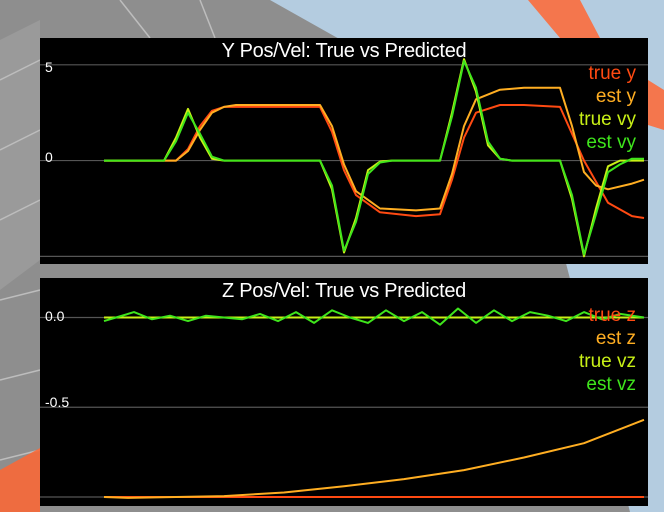 The width and height of the screenshot is (664, 512). What do you see at coordinates (607, 119) in the screenshot?
I see `y-legend-true-vy: true vy` at bounding box center [607, 119].